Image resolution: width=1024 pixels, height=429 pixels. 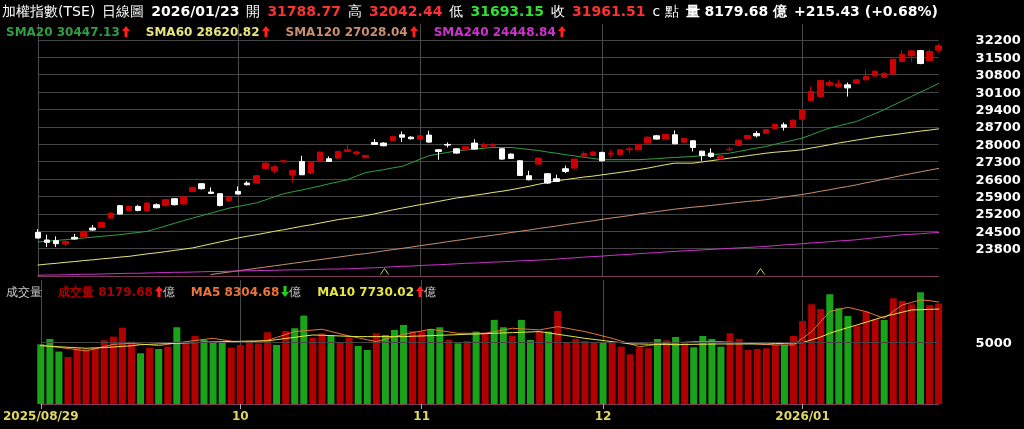 I want to click on text: 量 8179.68 億, so click(x=736, y=11).